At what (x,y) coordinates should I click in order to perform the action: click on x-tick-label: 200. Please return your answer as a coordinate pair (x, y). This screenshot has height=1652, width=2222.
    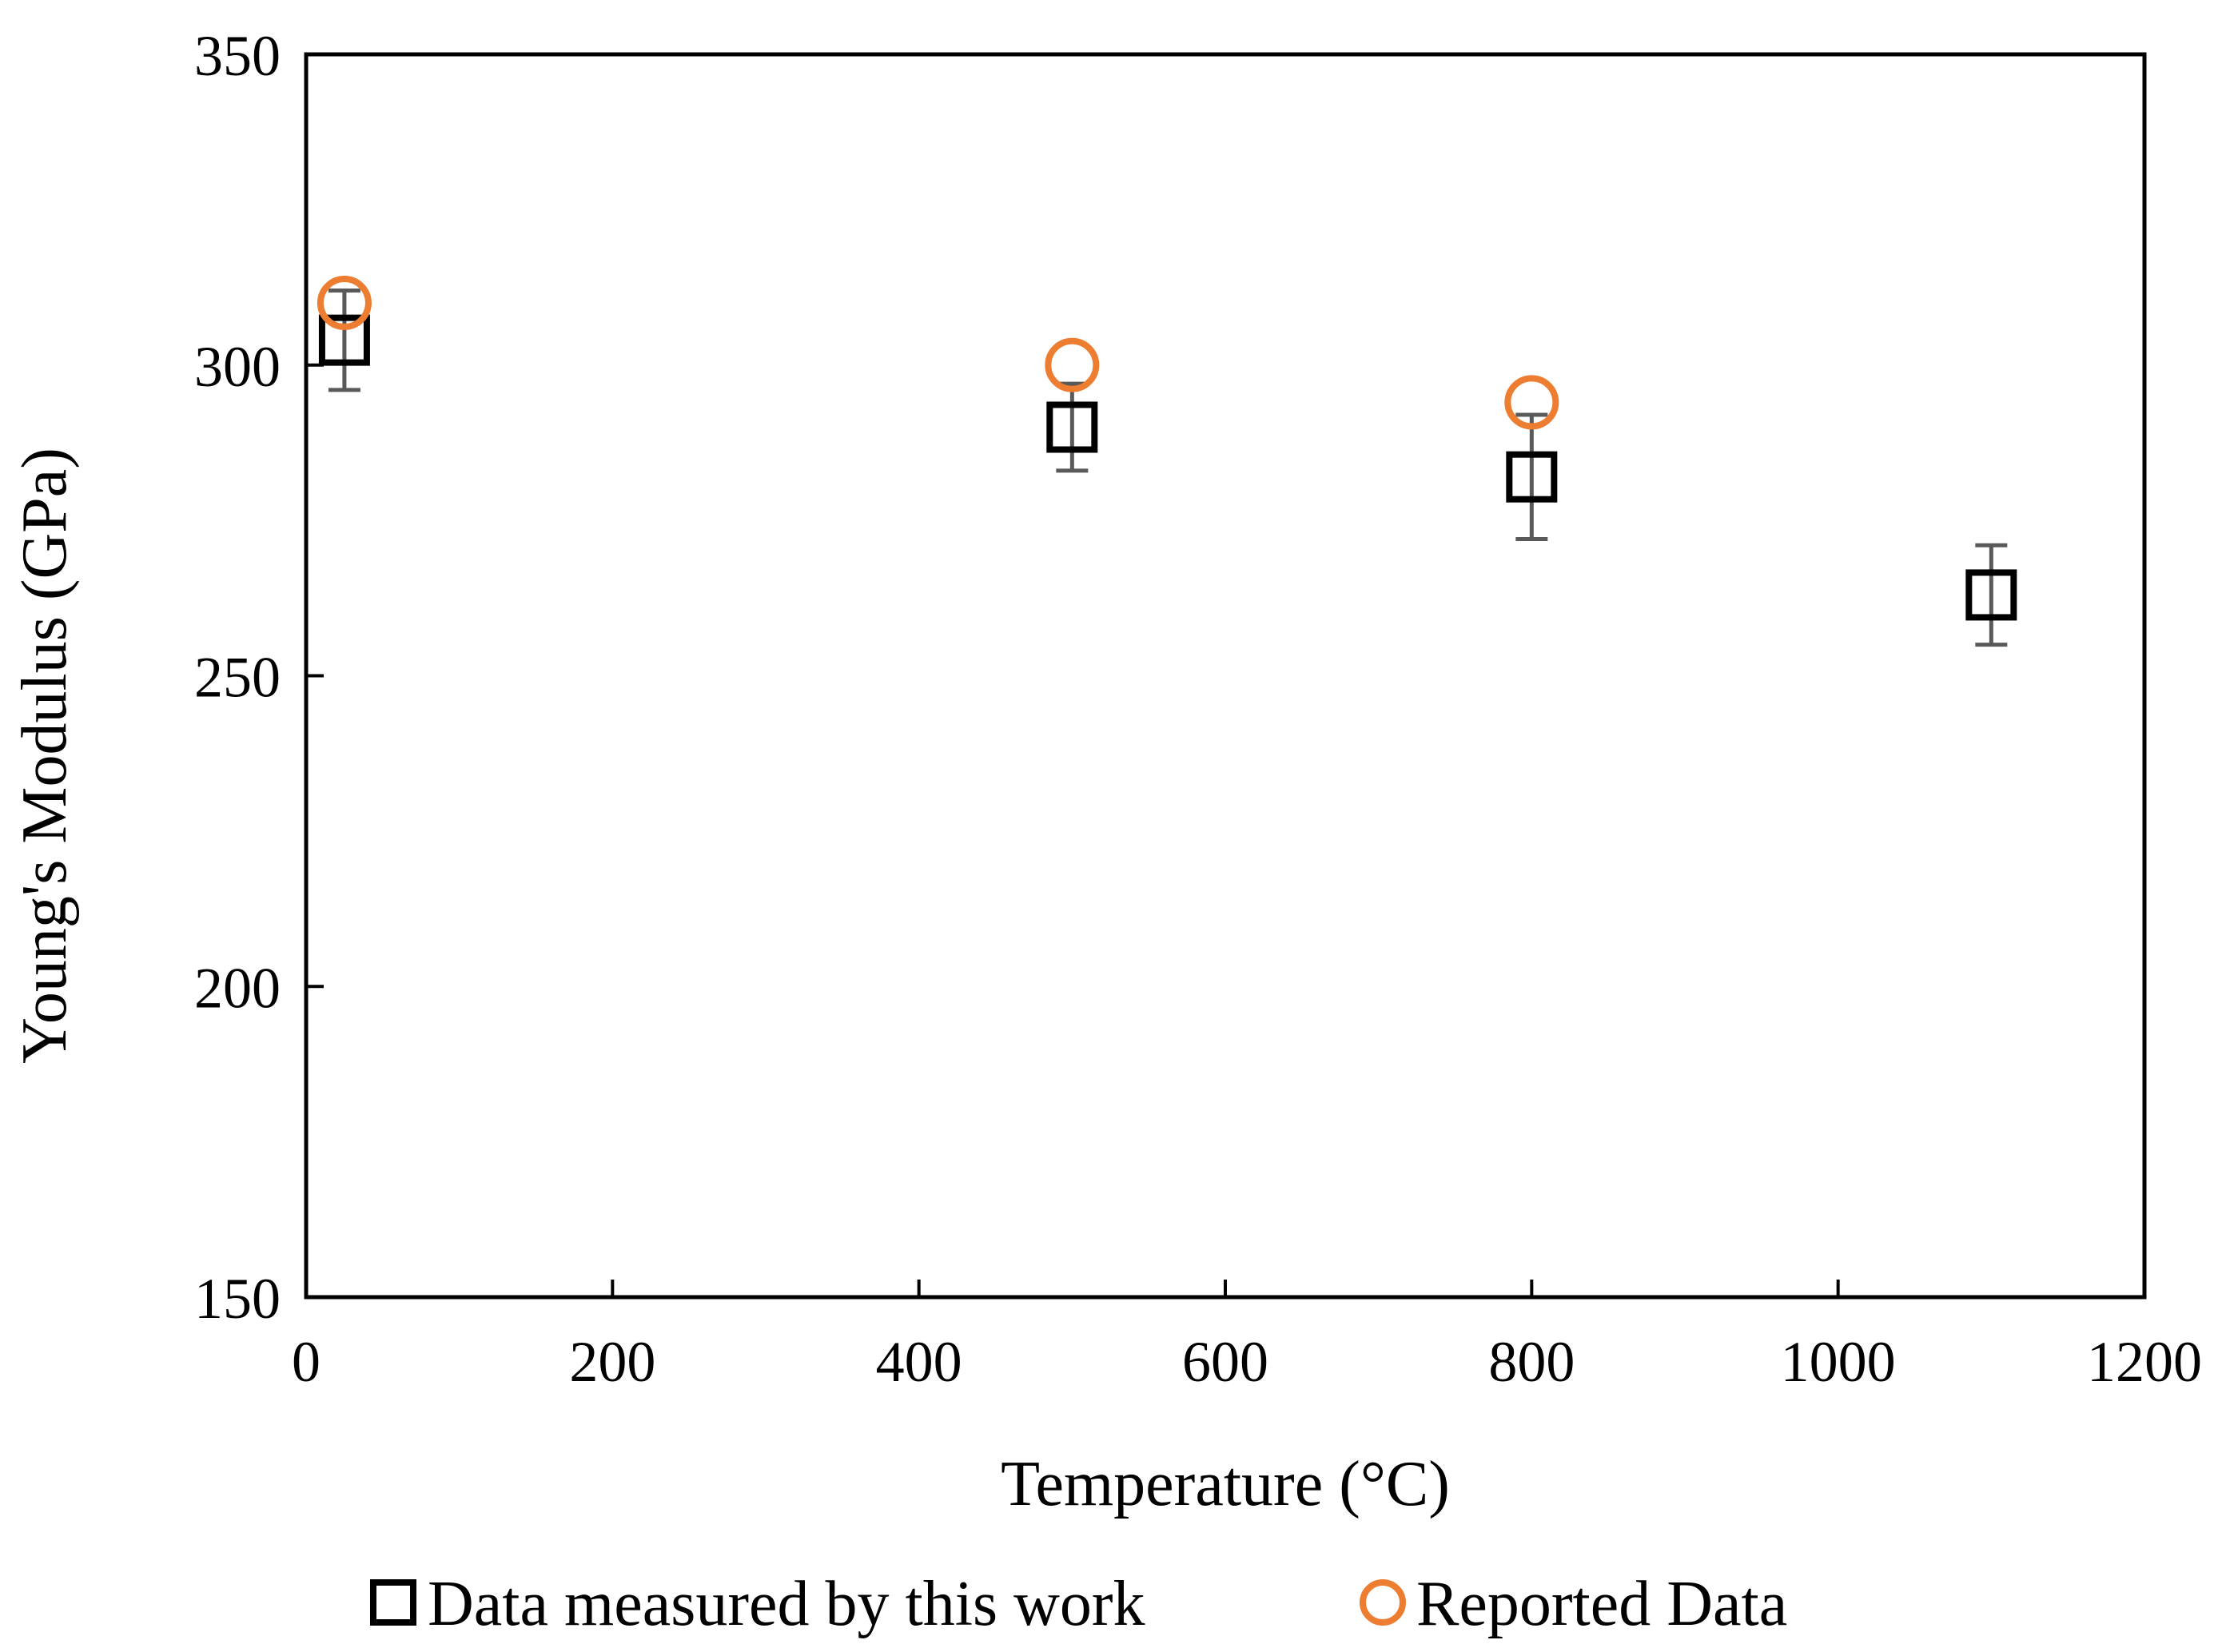
    Looking at the image, I should click on (612, 1362).